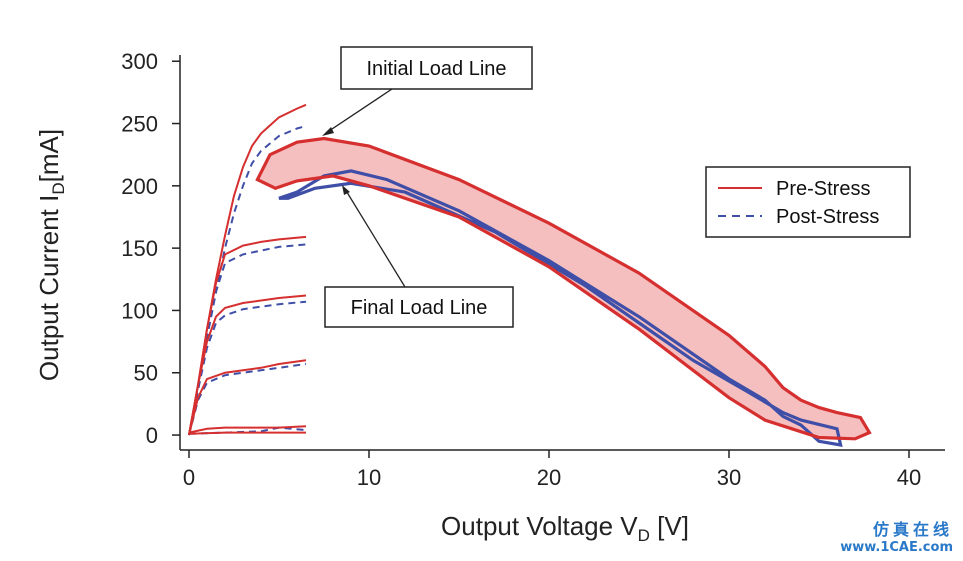 This screenshot has height=561, width=963. I want to click on legend: Pre-Stress Post-Stress, so click(808, 202).